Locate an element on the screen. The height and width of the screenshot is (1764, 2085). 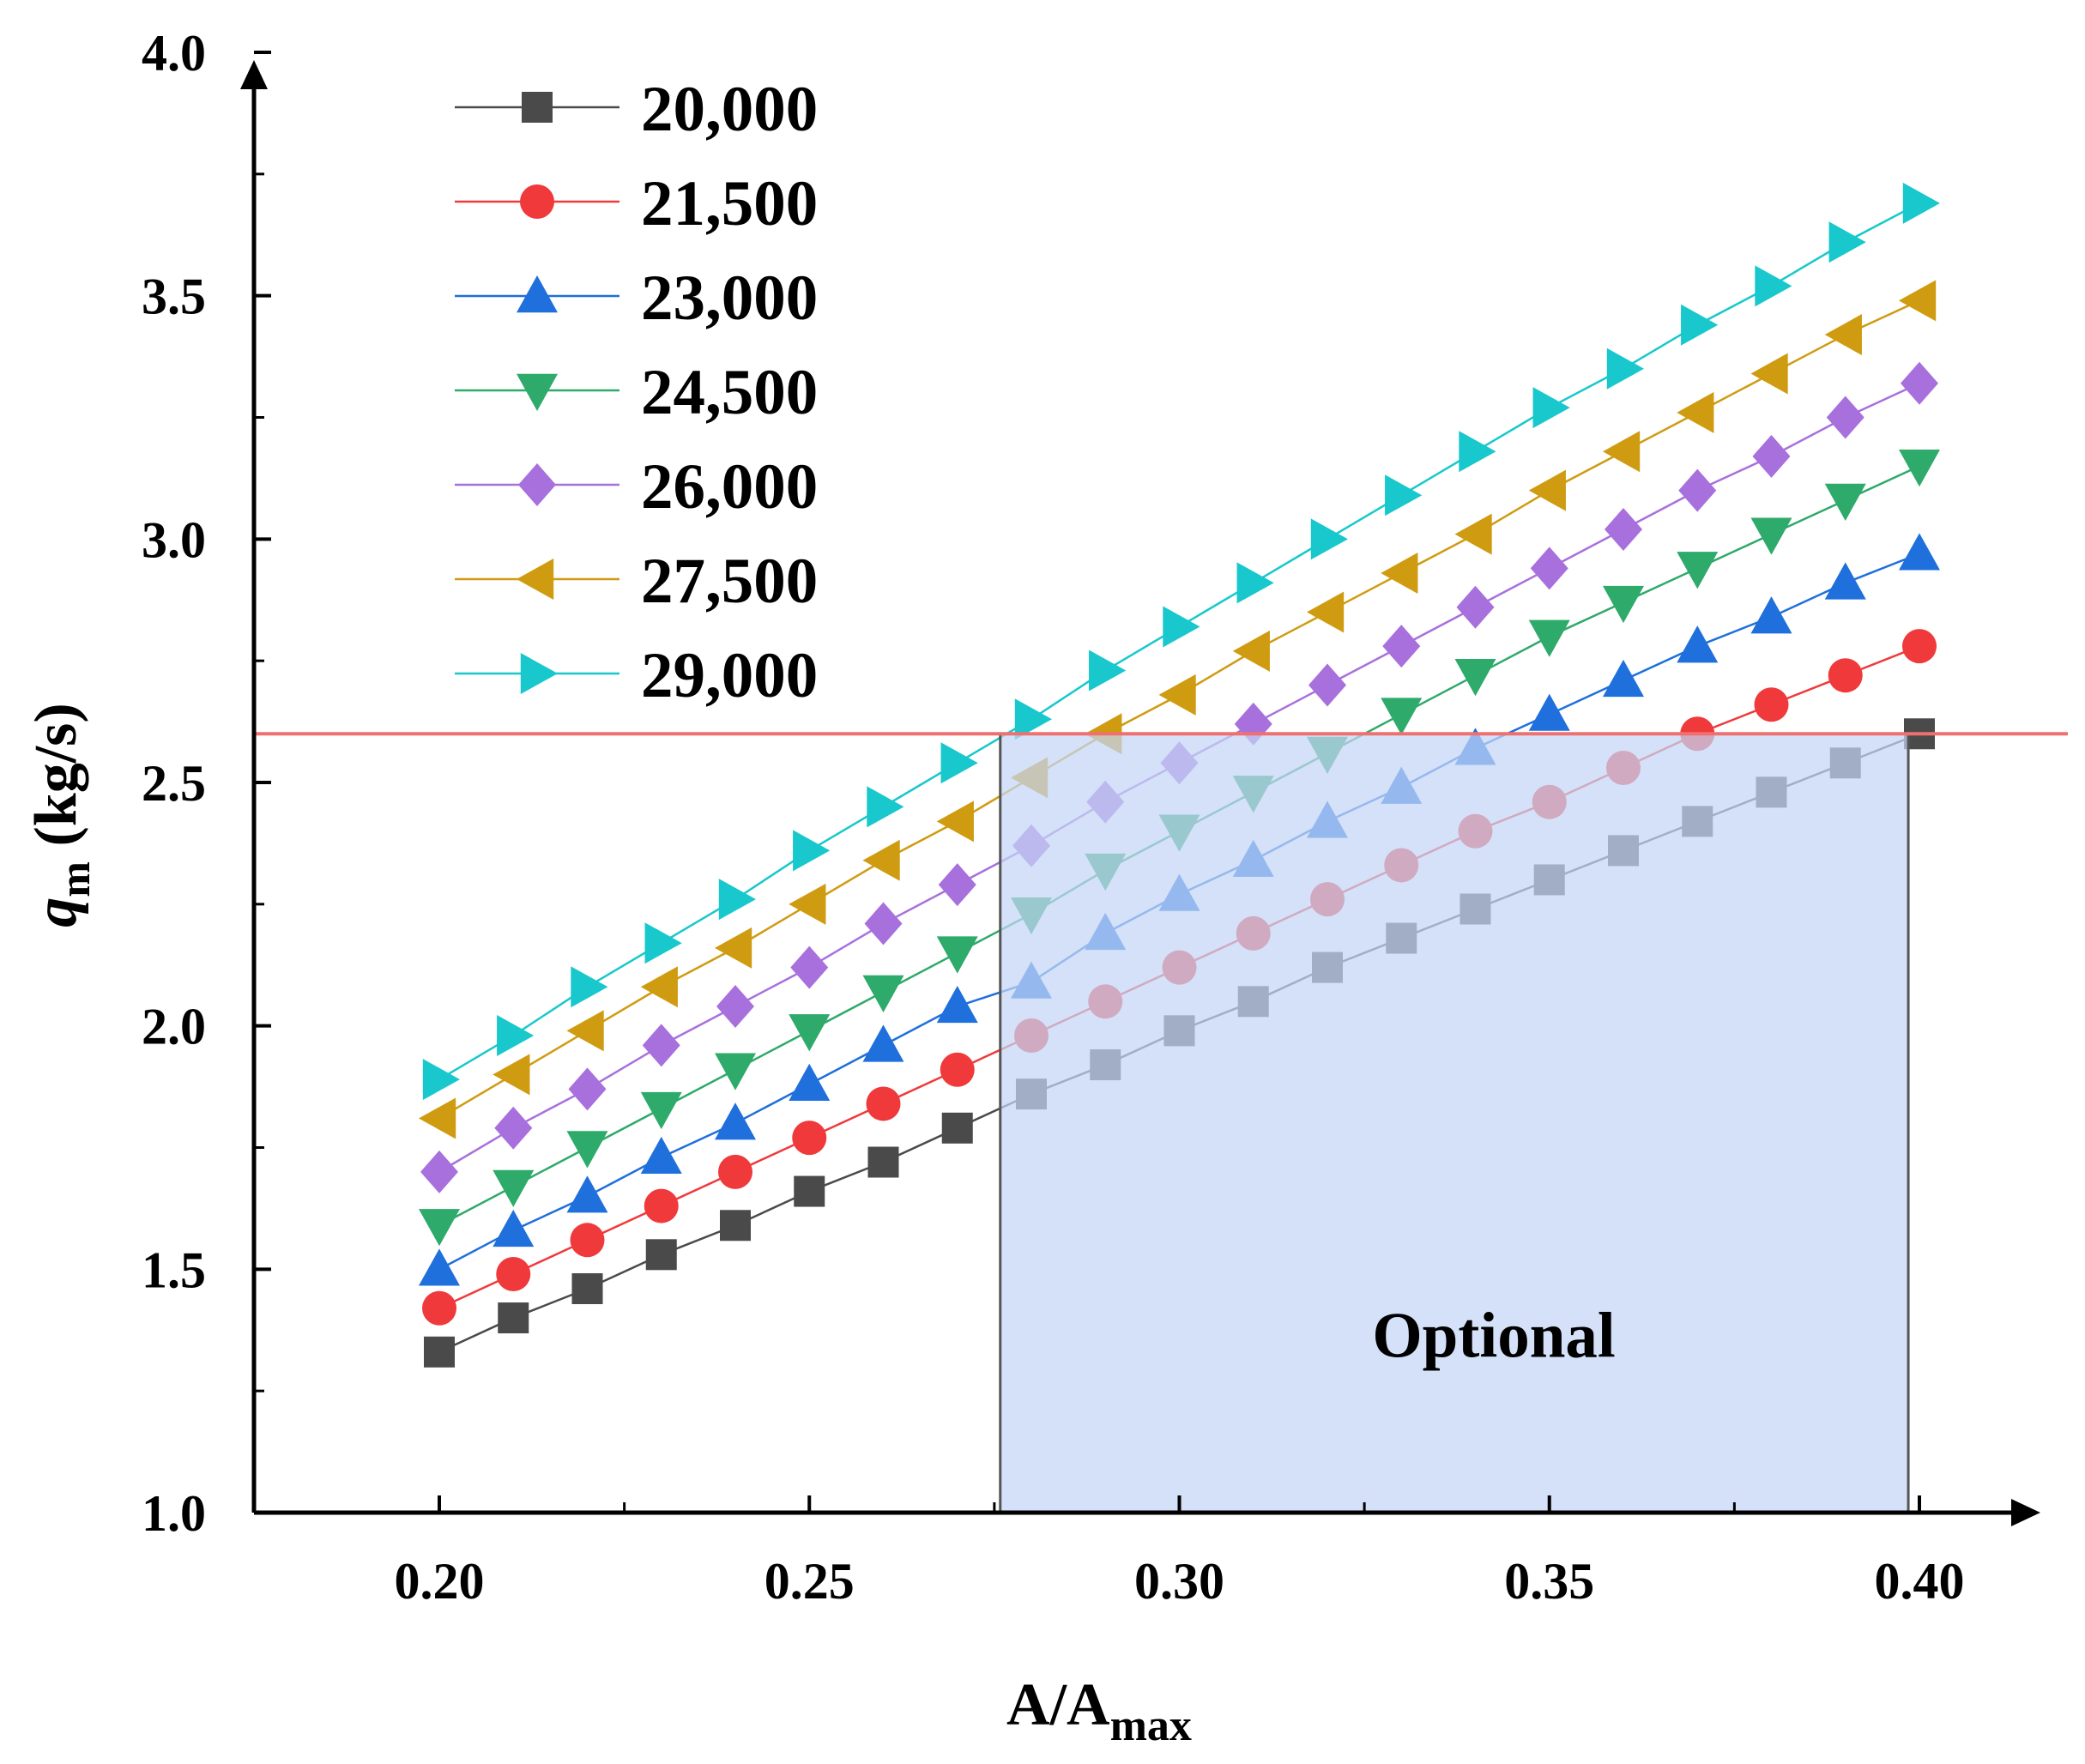
x-tick-label: 0.35 is located at coordinates (1549, 1581).